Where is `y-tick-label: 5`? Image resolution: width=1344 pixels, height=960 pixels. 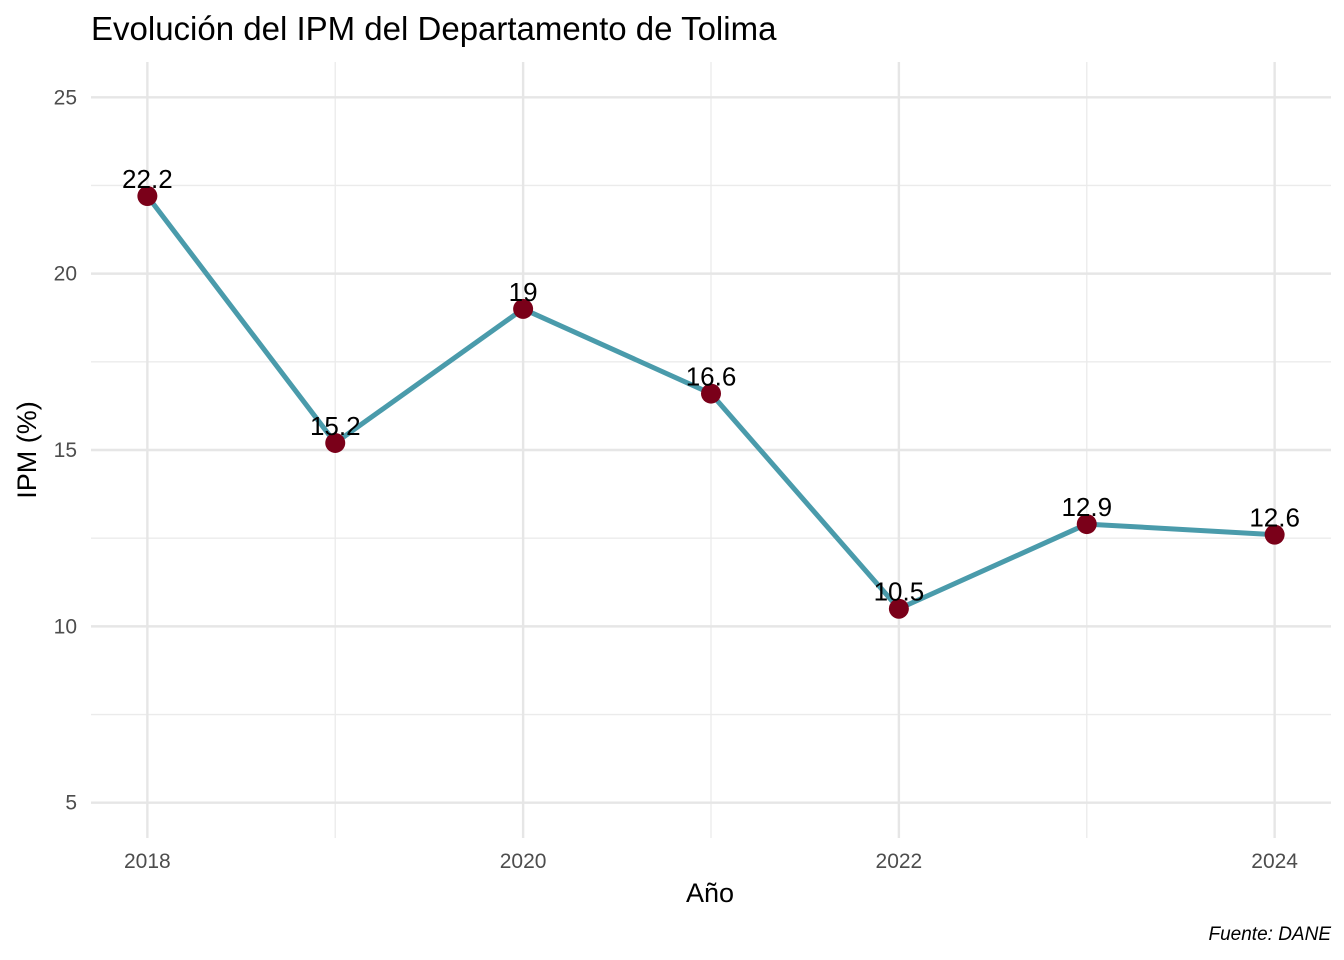
y-tick-label: 5 is located at coordinates (71, 803).